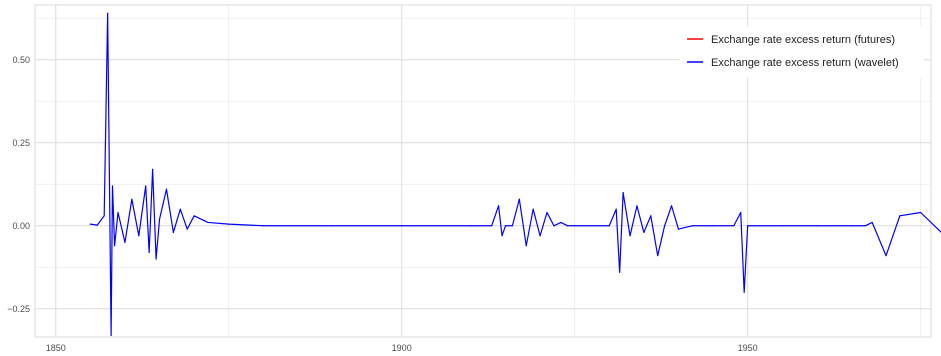  Describe the element at coordinates (18, 309) in the screenshot. I see `y-tick-label: −0.25` at that location.